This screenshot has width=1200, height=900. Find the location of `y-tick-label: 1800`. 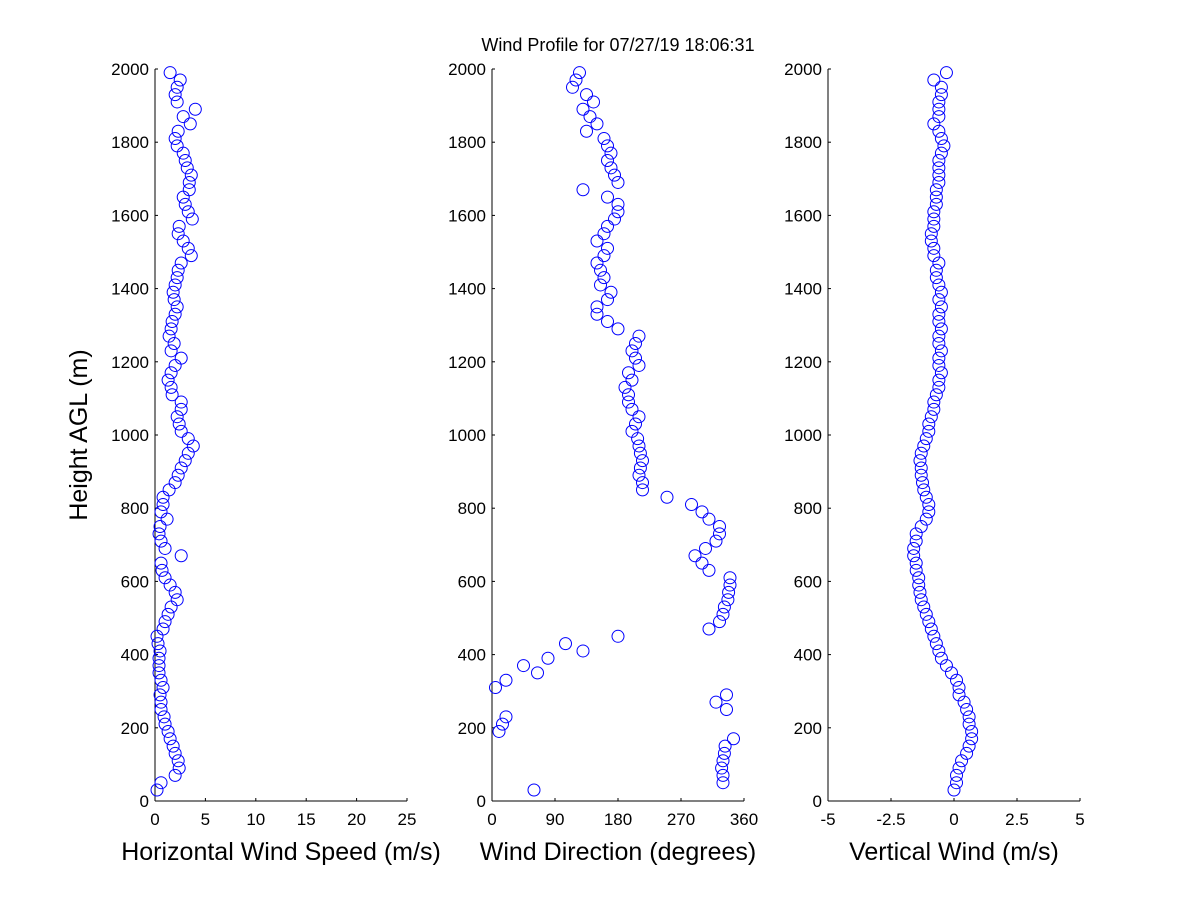

y-tick-label: 1800 is located at coordinates (803, 142).